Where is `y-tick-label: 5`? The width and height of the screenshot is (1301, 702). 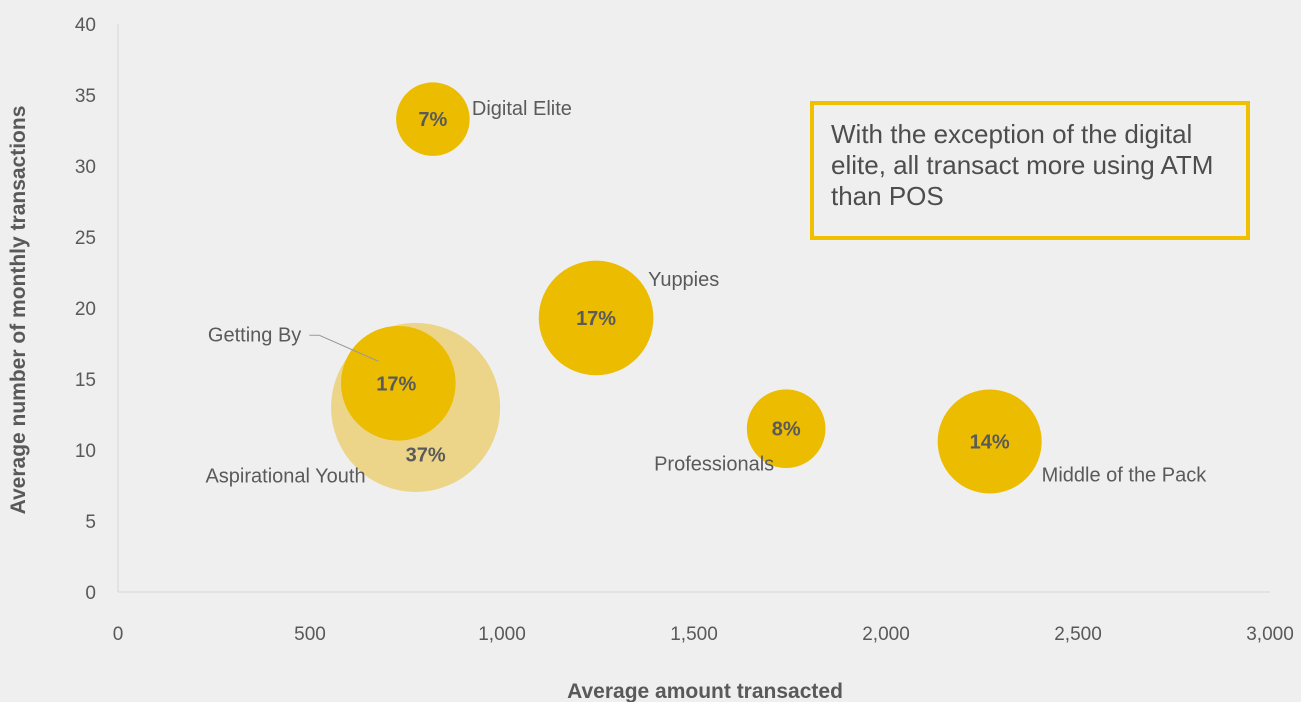 y-tick-label: 5 is located at coordinates (90, 522).